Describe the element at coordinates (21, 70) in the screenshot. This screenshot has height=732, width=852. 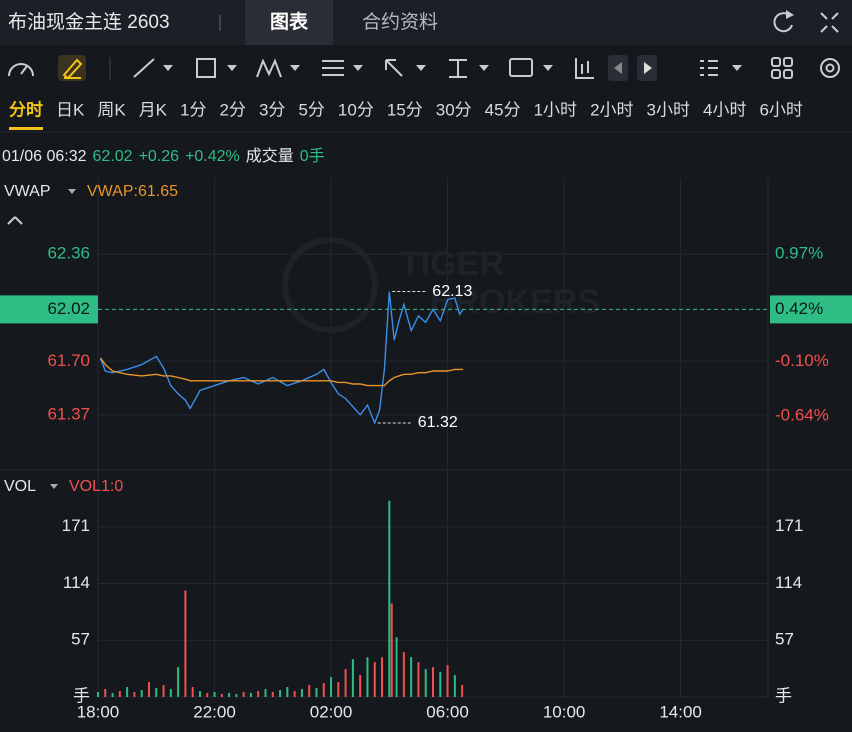
I see `tool-icon` at that location.